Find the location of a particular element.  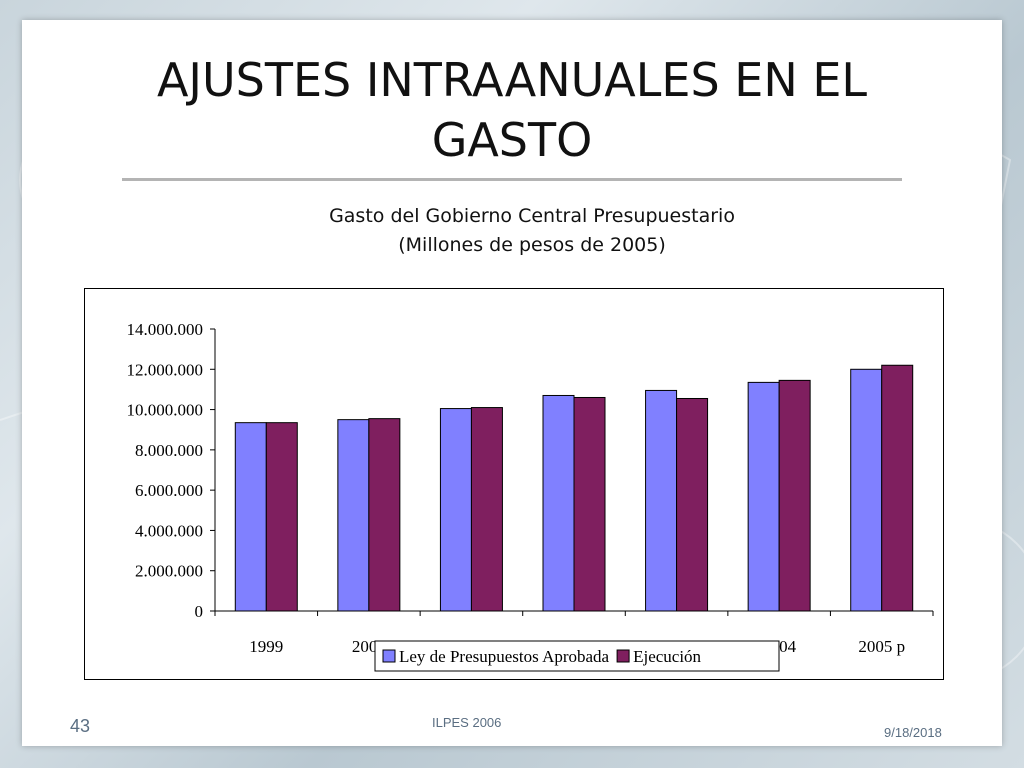

slide-title: AJUSTES INTRAANUALES EN EL GASTO is located at coordinates (512, 110).